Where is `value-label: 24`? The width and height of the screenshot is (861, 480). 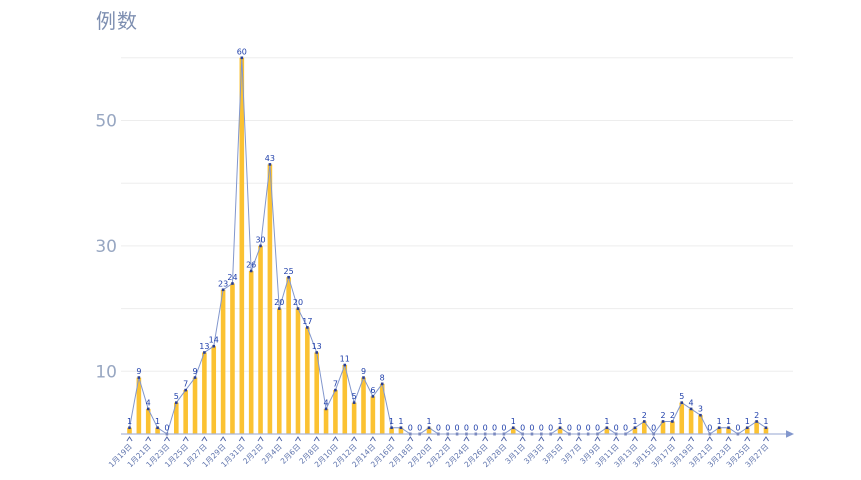
value-label: 24 is located at coordinates (232, 277).